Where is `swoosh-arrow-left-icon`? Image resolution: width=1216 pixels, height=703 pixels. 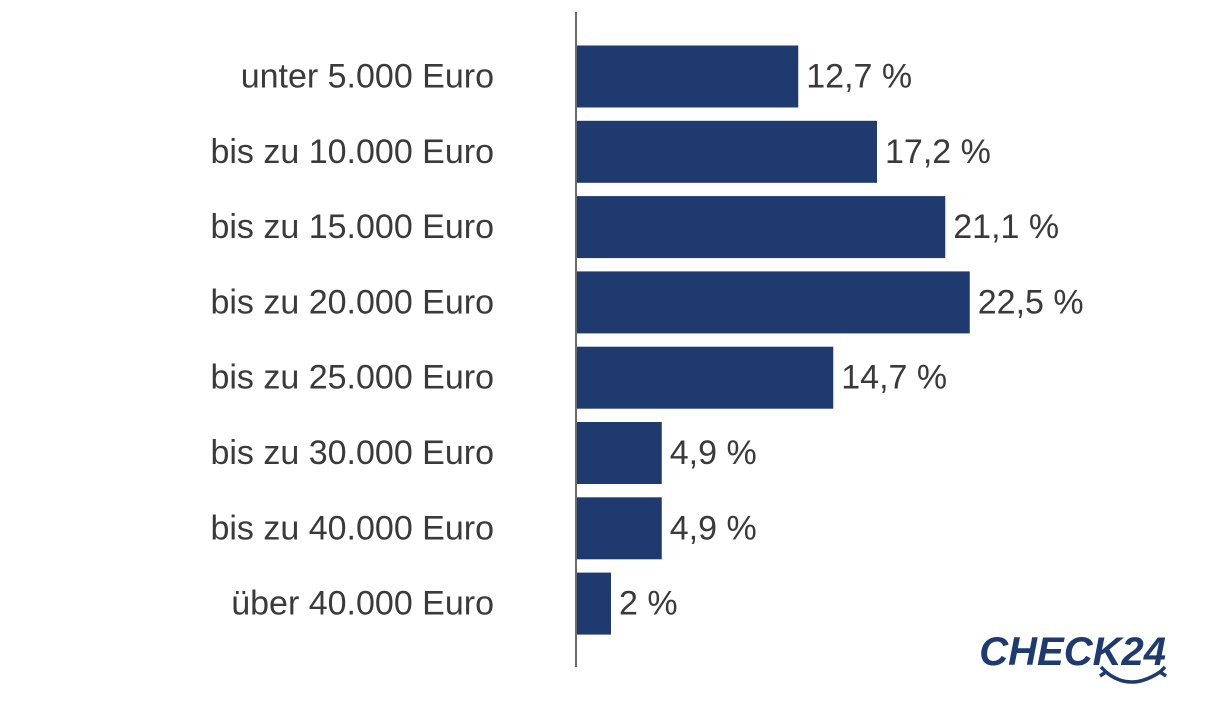
swoosh-arrow-left-icon is located at coordinates (1104, 671).